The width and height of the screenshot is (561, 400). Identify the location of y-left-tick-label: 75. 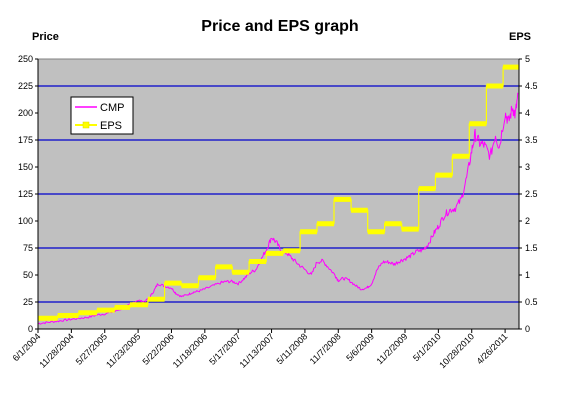
(28, 248).